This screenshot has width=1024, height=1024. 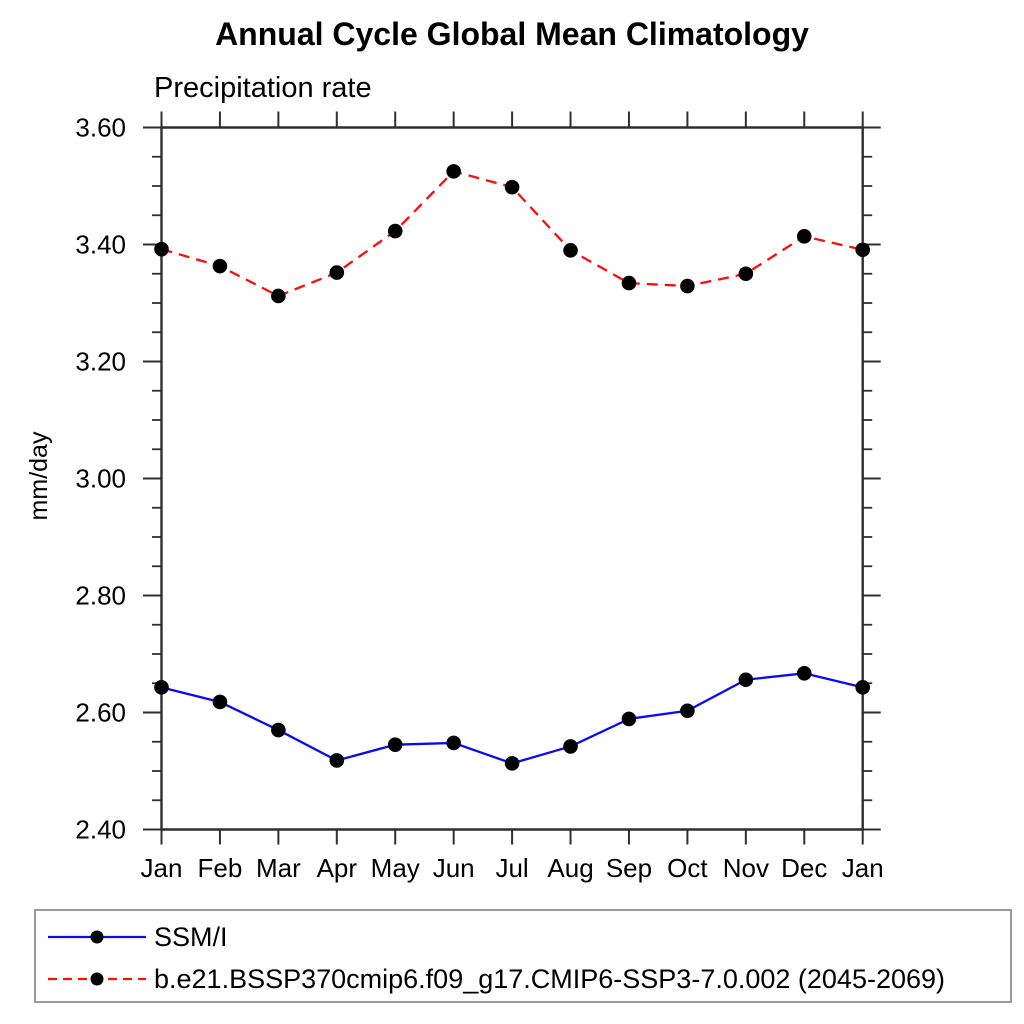 What do you see at coordinates (191, 936) in the screenshot?
I see `legend-label-ssmi: SSM/I` at bounding box center [191, 936].